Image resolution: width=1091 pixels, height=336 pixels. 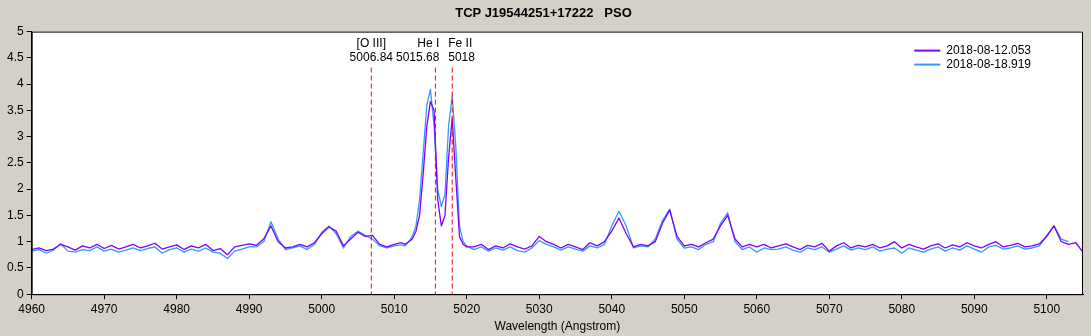 I want to click on y-tick-label: 0, so click(x=20, y=293).